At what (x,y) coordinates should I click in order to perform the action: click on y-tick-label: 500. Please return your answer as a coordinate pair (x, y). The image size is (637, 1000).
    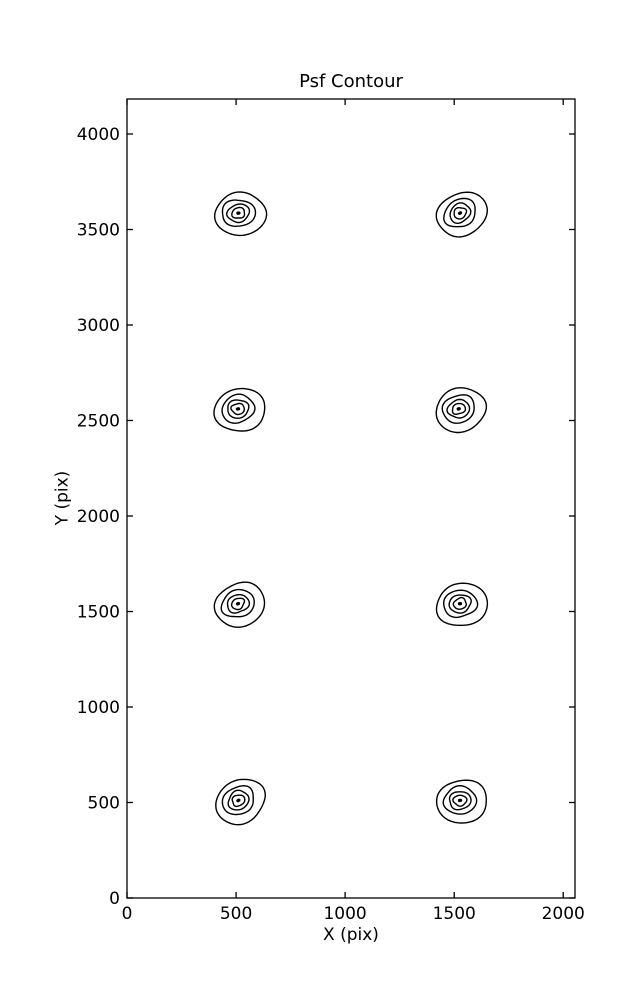
    Looking at the image, I should click on (104, 804).